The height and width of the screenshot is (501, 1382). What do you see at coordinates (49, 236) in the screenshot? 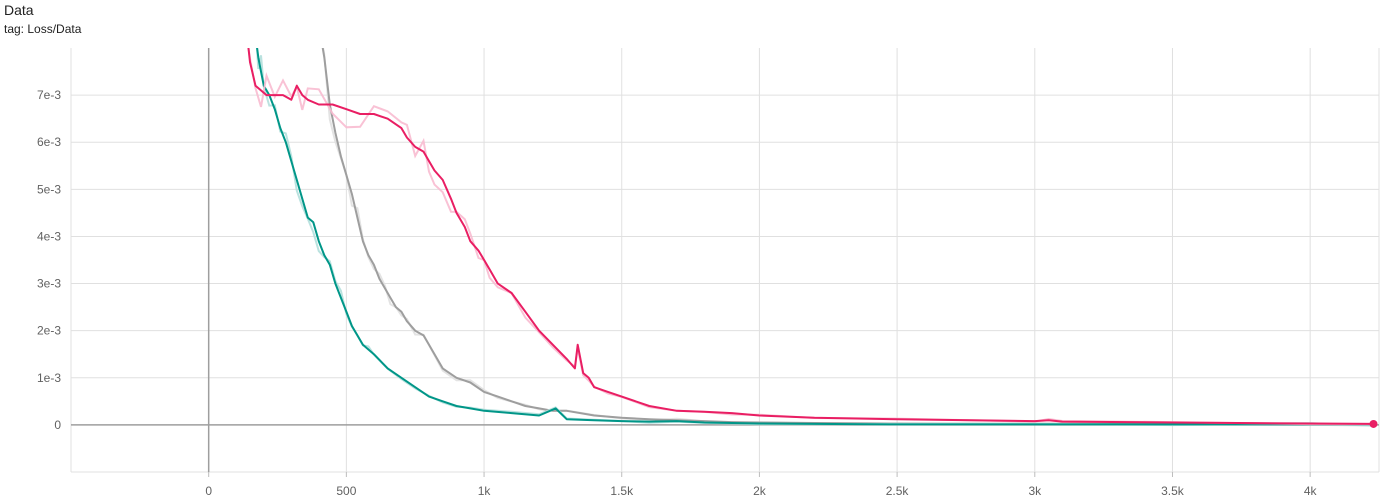
I see `y-tick-label: 4e-3` at bounding box center [49, 236].